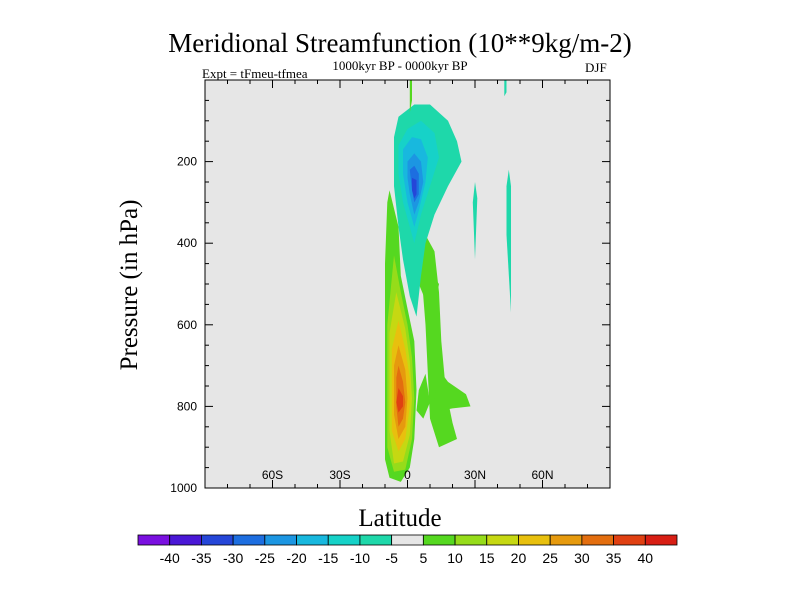  What do you see at coordinates (423, 558) in the screenshot?
I see `colorbar-label: 5` at bounding box center [423, 558].